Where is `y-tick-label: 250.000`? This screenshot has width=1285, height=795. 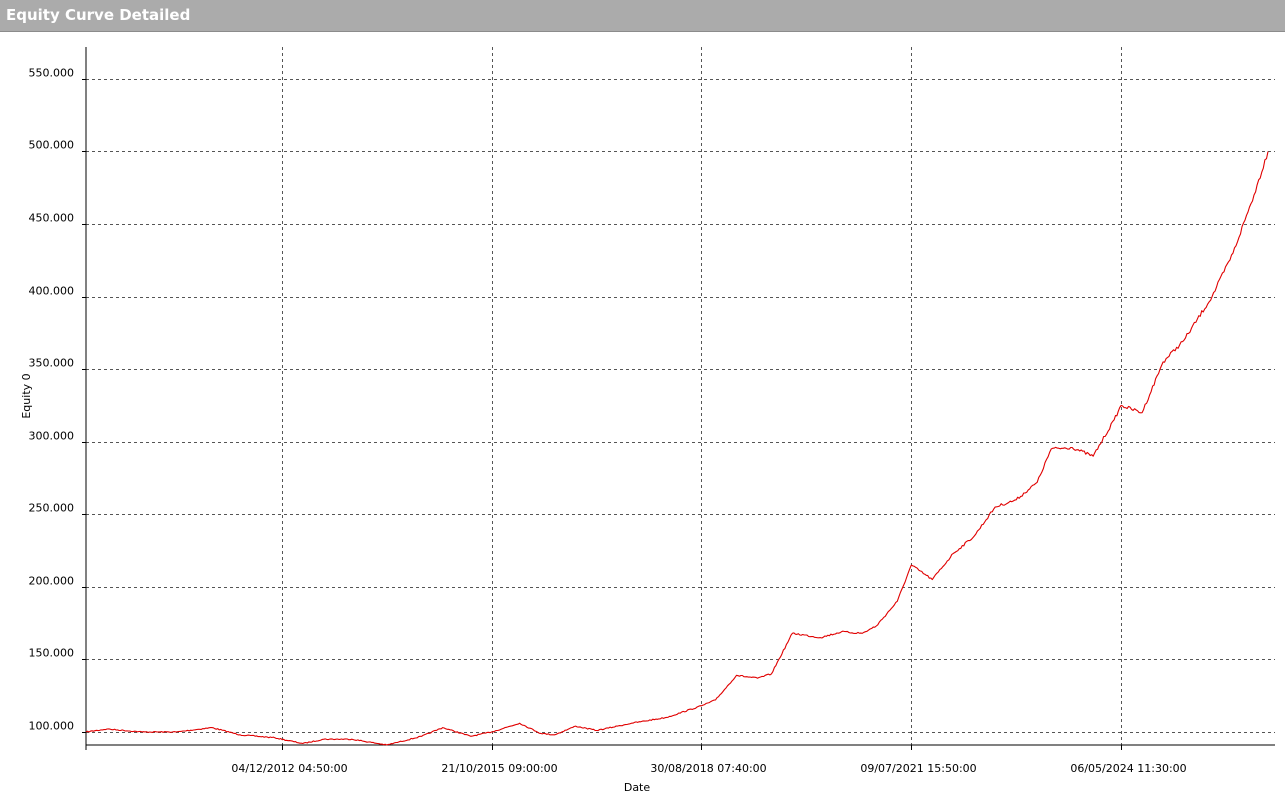 y-tick-label: 250.000 is located at coordinates (52, 508).